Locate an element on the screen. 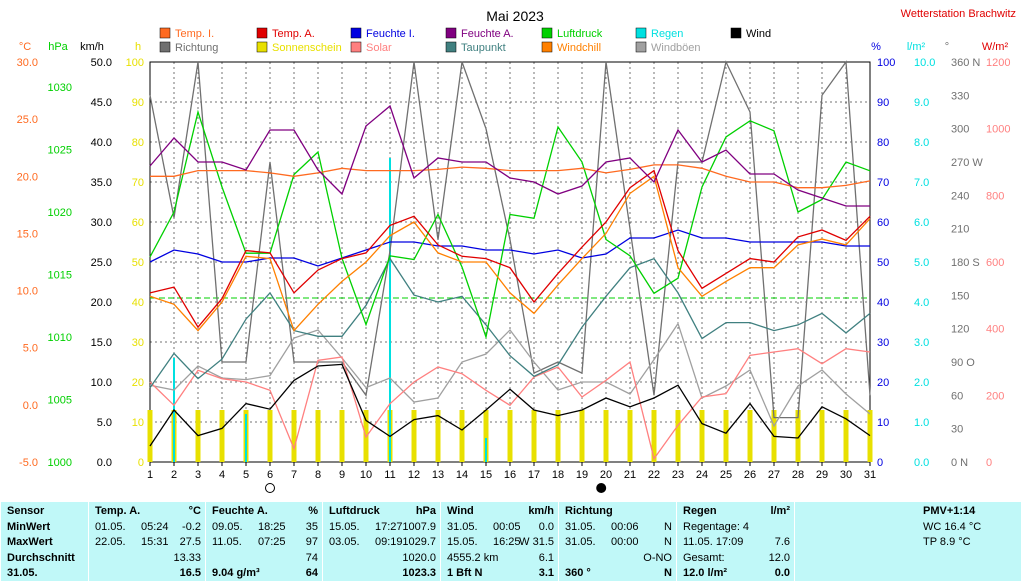  table-row: 16.5 is located at coordinates (147, 573).